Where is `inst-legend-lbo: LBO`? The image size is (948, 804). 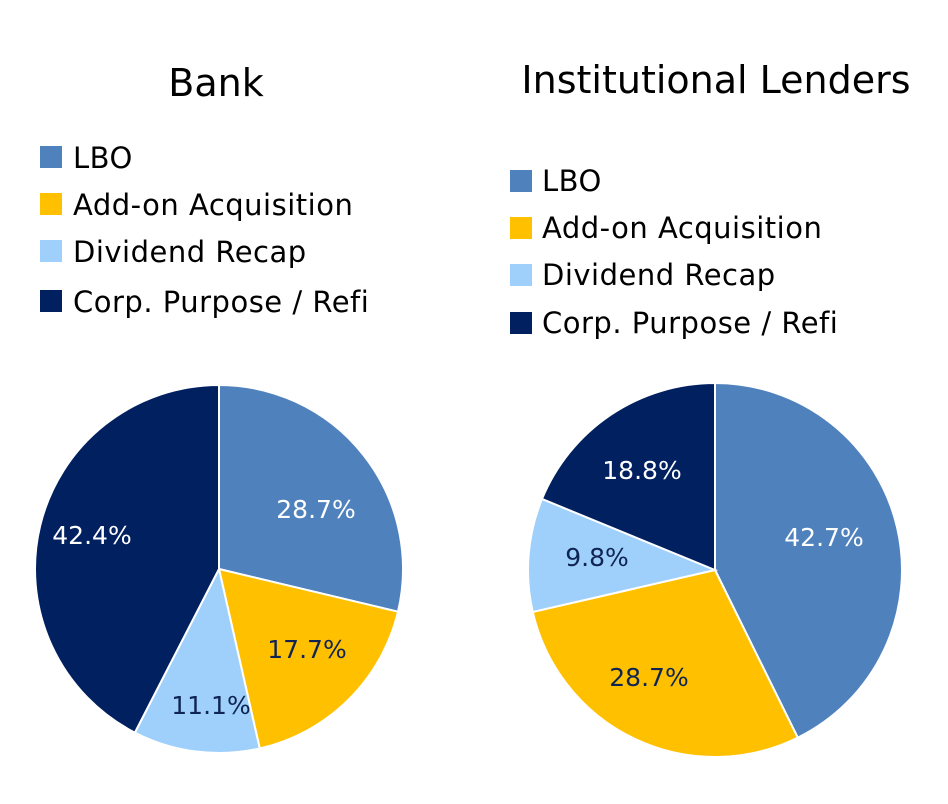 inst-legend-lbo: LBO is located at coordinates (572, 181).